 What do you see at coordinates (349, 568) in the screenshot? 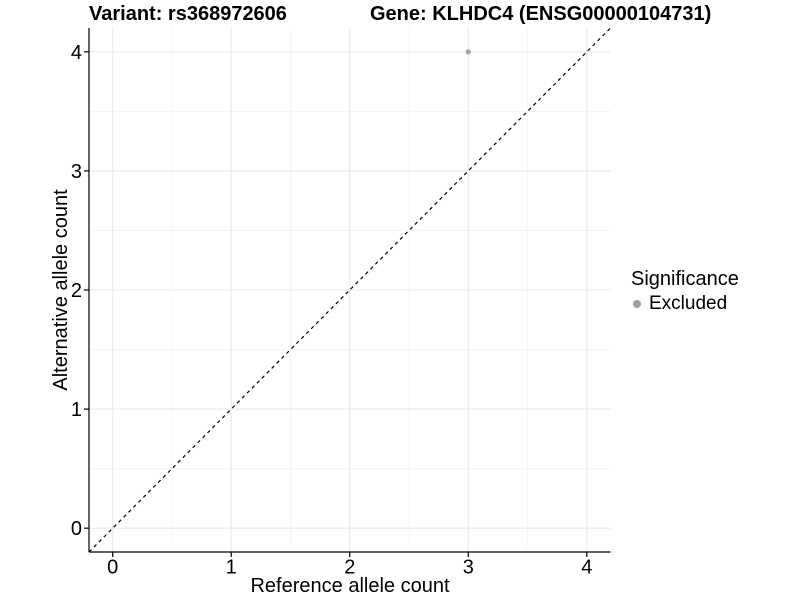
I see `x-tick-label: 2` at bounding box center [349, 568].